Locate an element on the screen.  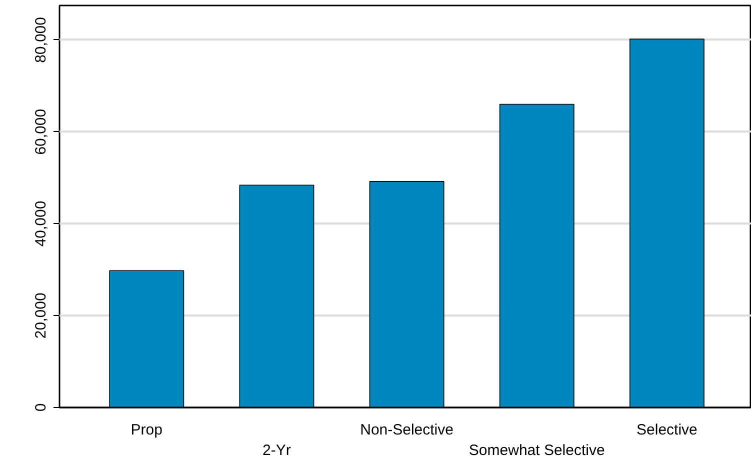
x-tick-label: Non-Selective is located at coordinates (407, 430).